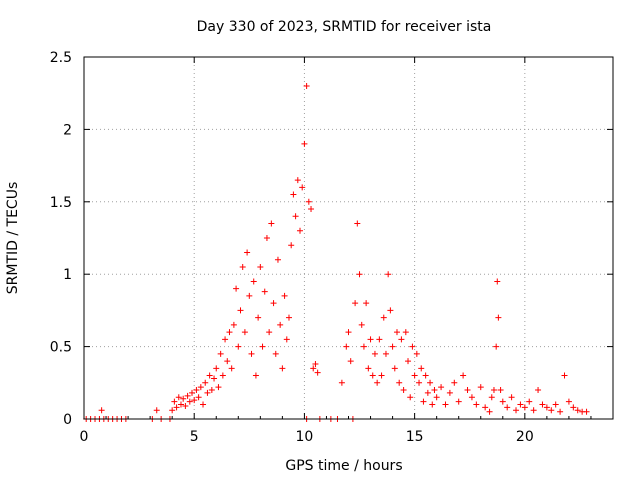 The image size is (640, 480). Describe the element at coordinates (343, 466) in the screenshot. I see `x-axis-label: GPS time / hours` at that location.